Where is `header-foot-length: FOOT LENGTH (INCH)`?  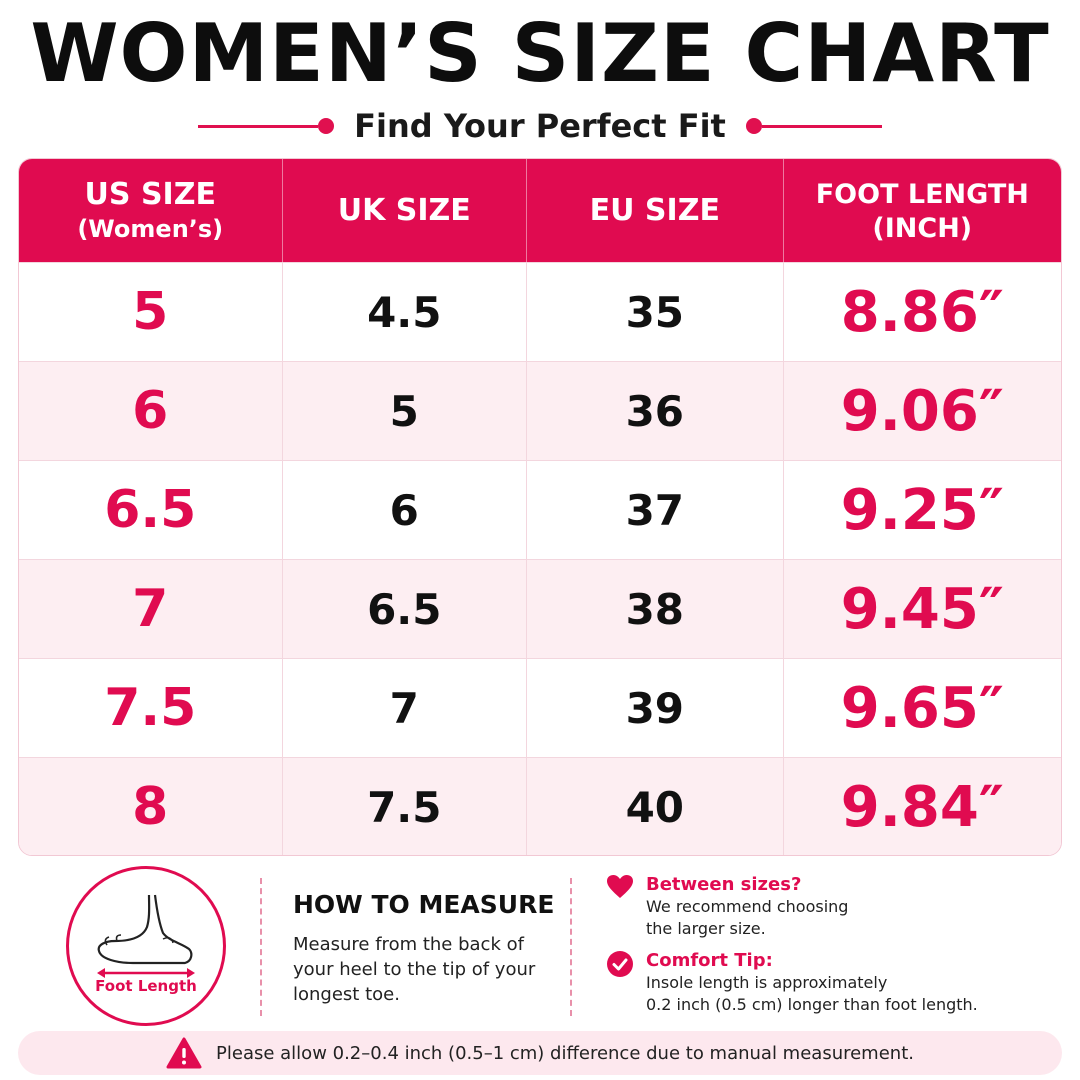 header-foot-length: FOOT LENGTH (INCH) is located at coordinates (922, 210).